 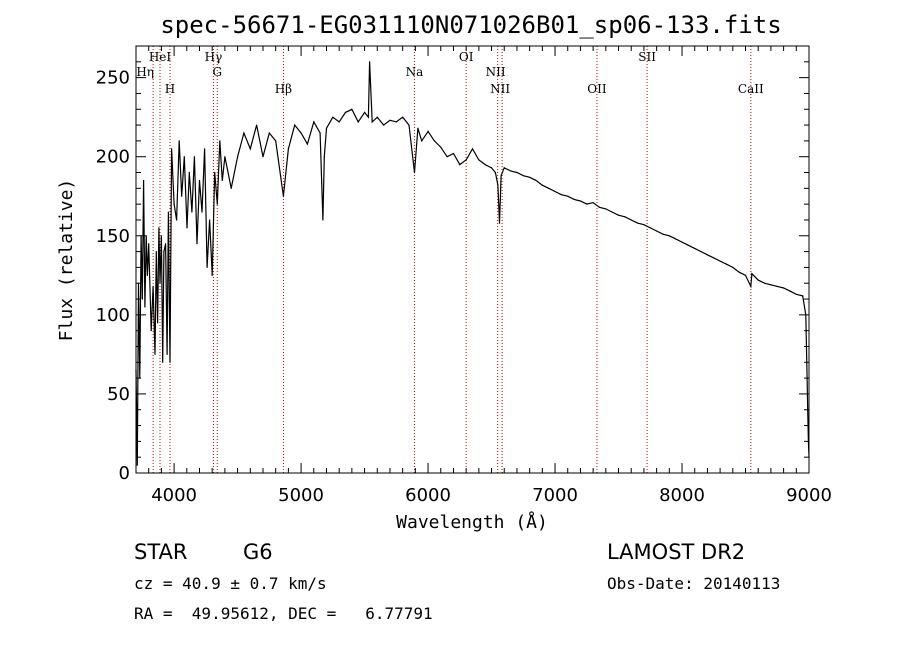 I want to click on y-tick-label: 50, so click(x=118, y=394).